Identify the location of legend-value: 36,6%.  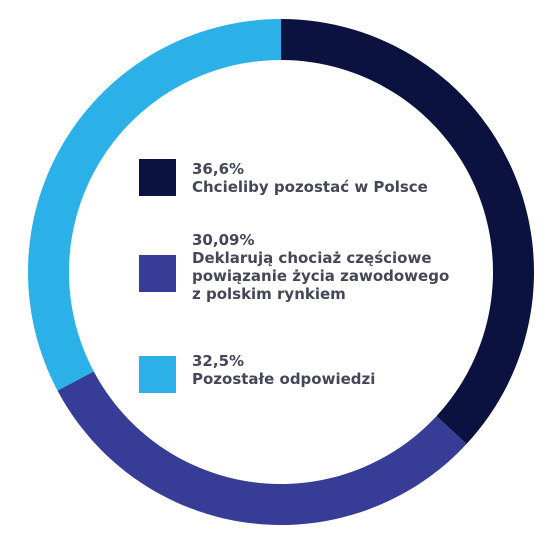
(218, 169).